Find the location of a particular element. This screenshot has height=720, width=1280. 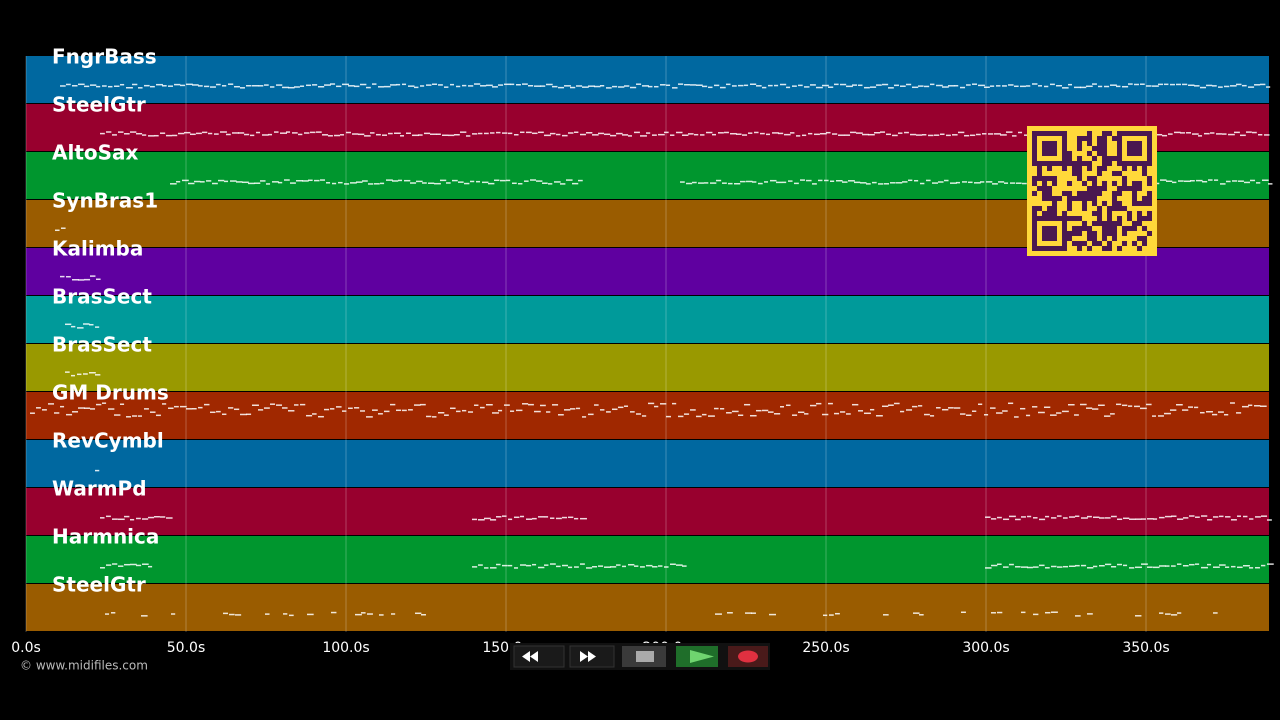

time-tick-label: 250.0s is located at coordinates (825, 648).